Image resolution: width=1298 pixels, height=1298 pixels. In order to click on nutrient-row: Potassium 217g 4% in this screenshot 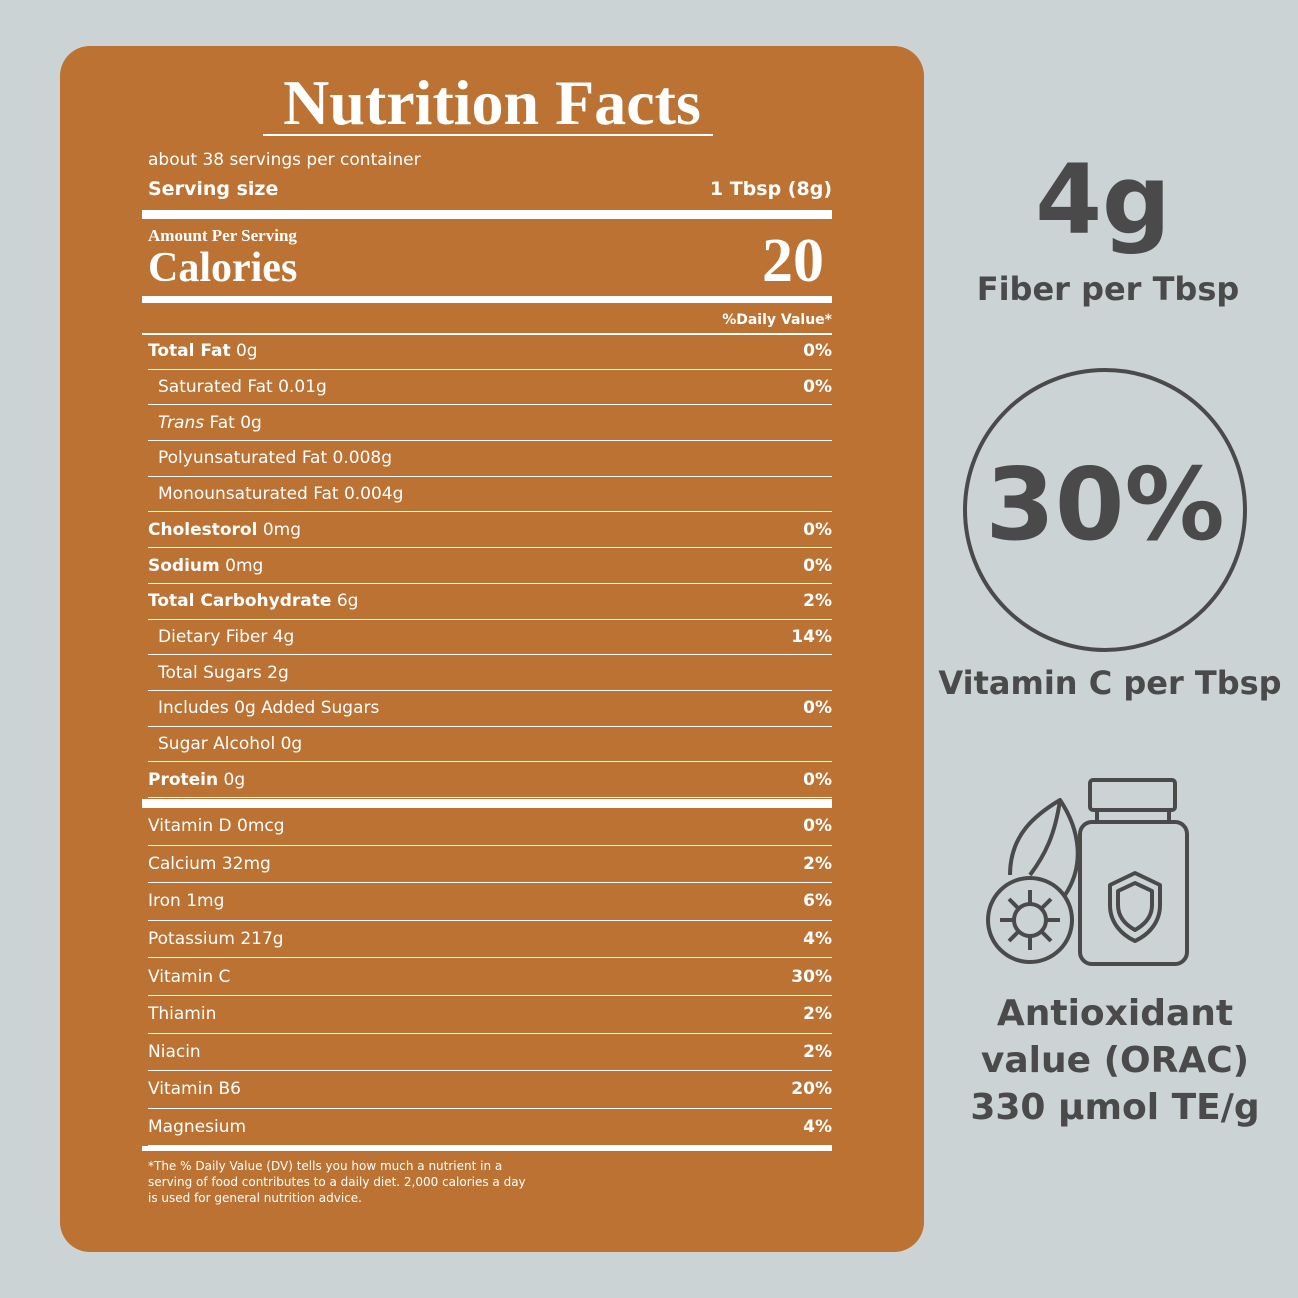, I will do `click(490, 940)`.